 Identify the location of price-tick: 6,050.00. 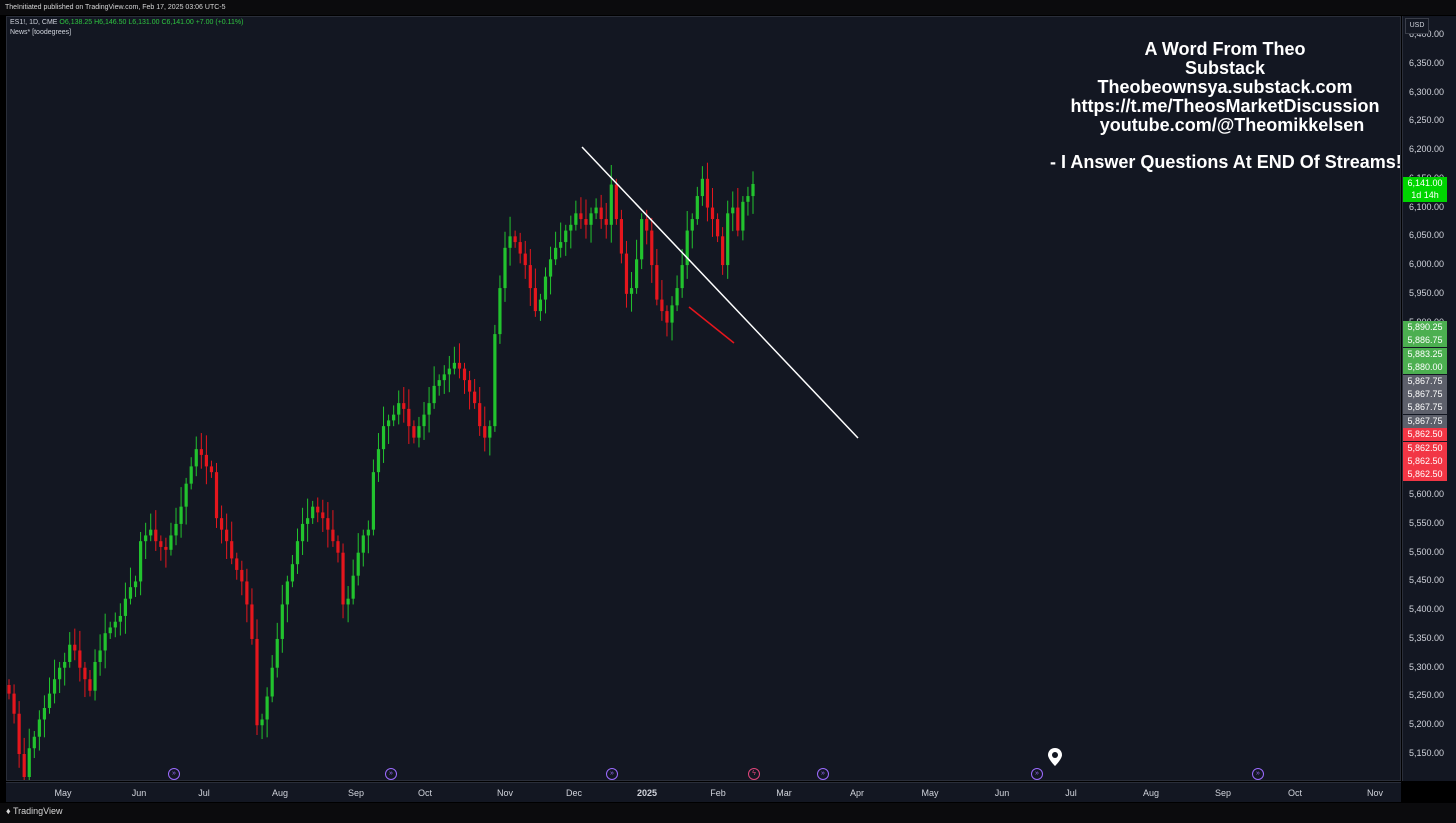
(1427, 235).